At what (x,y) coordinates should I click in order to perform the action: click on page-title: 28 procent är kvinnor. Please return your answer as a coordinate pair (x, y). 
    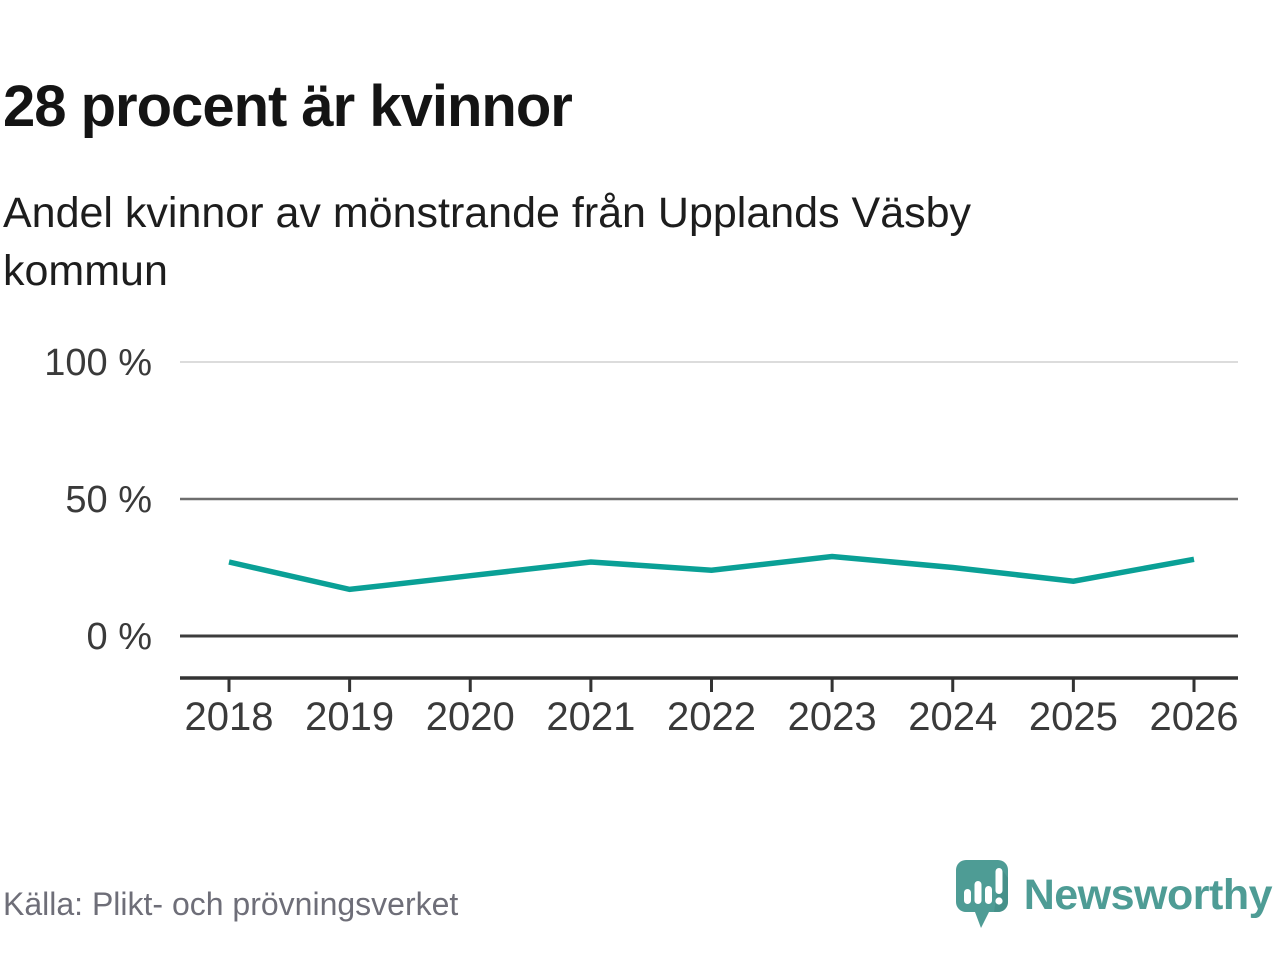
    Looking at the image, I should click on (288, 106).